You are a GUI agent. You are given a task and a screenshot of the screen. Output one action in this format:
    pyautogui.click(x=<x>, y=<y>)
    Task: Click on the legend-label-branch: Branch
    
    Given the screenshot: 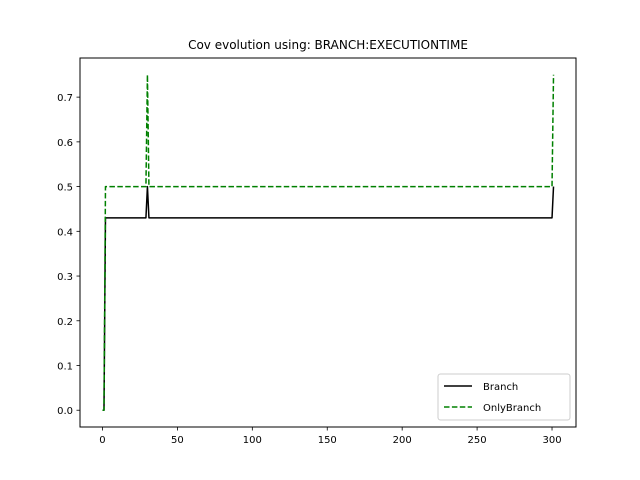 What is the action you would take?
    pyautogui.click(x=500, y=387)
    